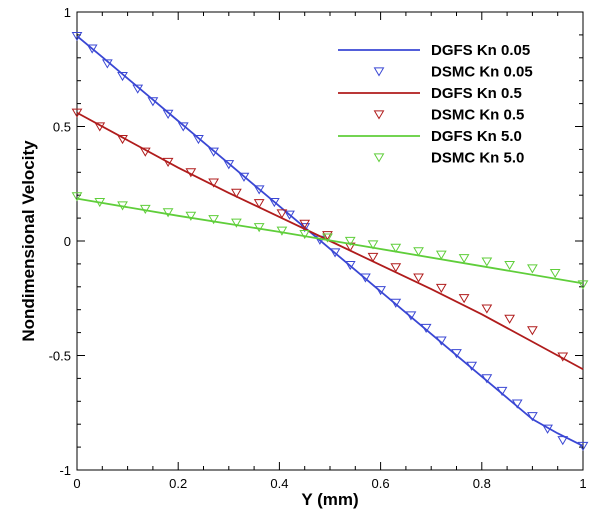 This screenshot has height=530, width=596. Describe the element at coordinates (67, 241) in the screenshot. I see `y-tick-label: 0` at that location.